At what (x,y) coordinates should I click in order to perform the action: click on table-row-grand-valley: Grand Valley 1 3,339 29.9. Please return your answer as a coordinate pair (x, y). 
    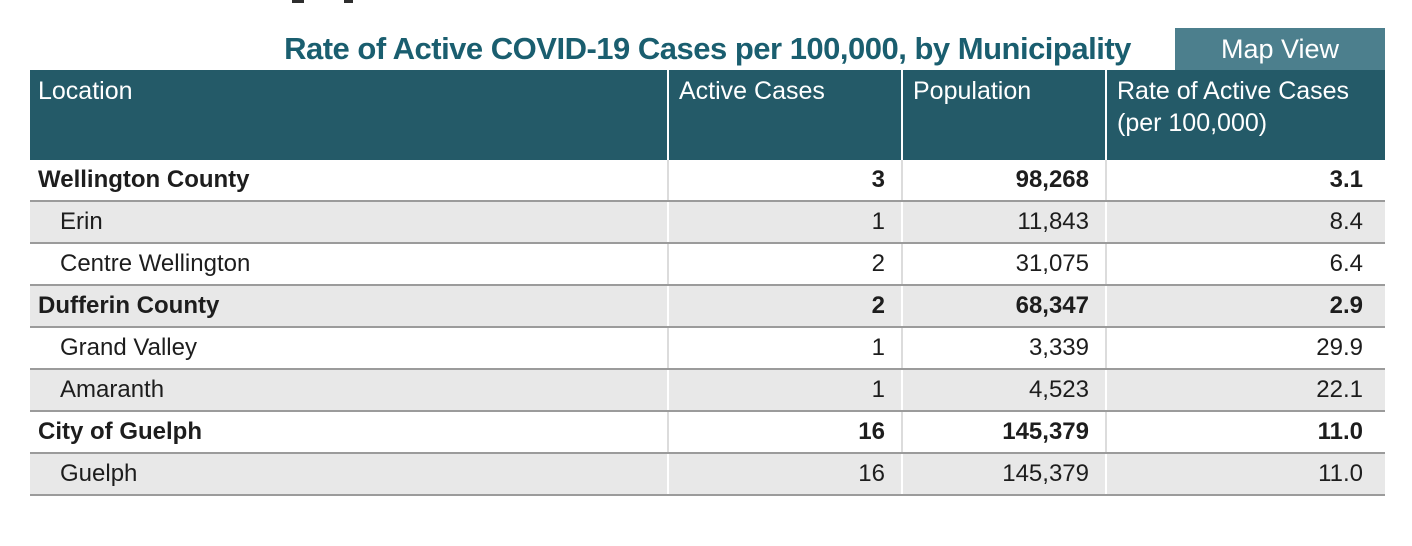
    Looking at the image, I should click on (707, 349).